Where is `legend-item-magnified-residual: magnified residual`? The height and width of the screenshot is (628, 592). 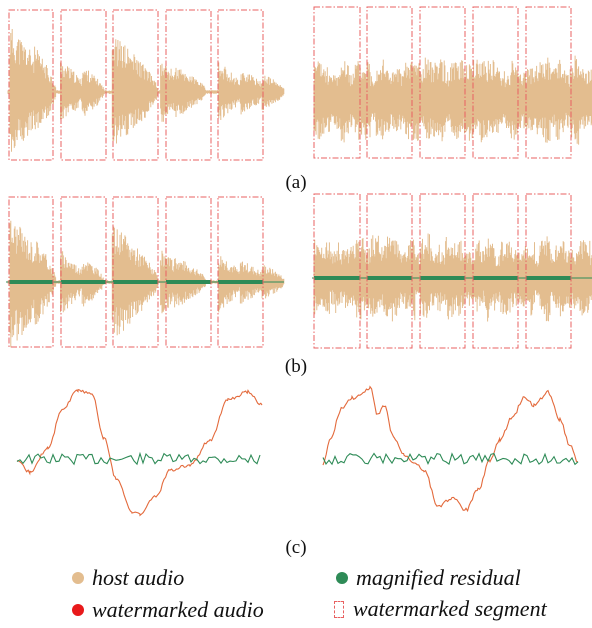 legend-item-magnified-residual: magnified residual is located at coordinates (428, 577).